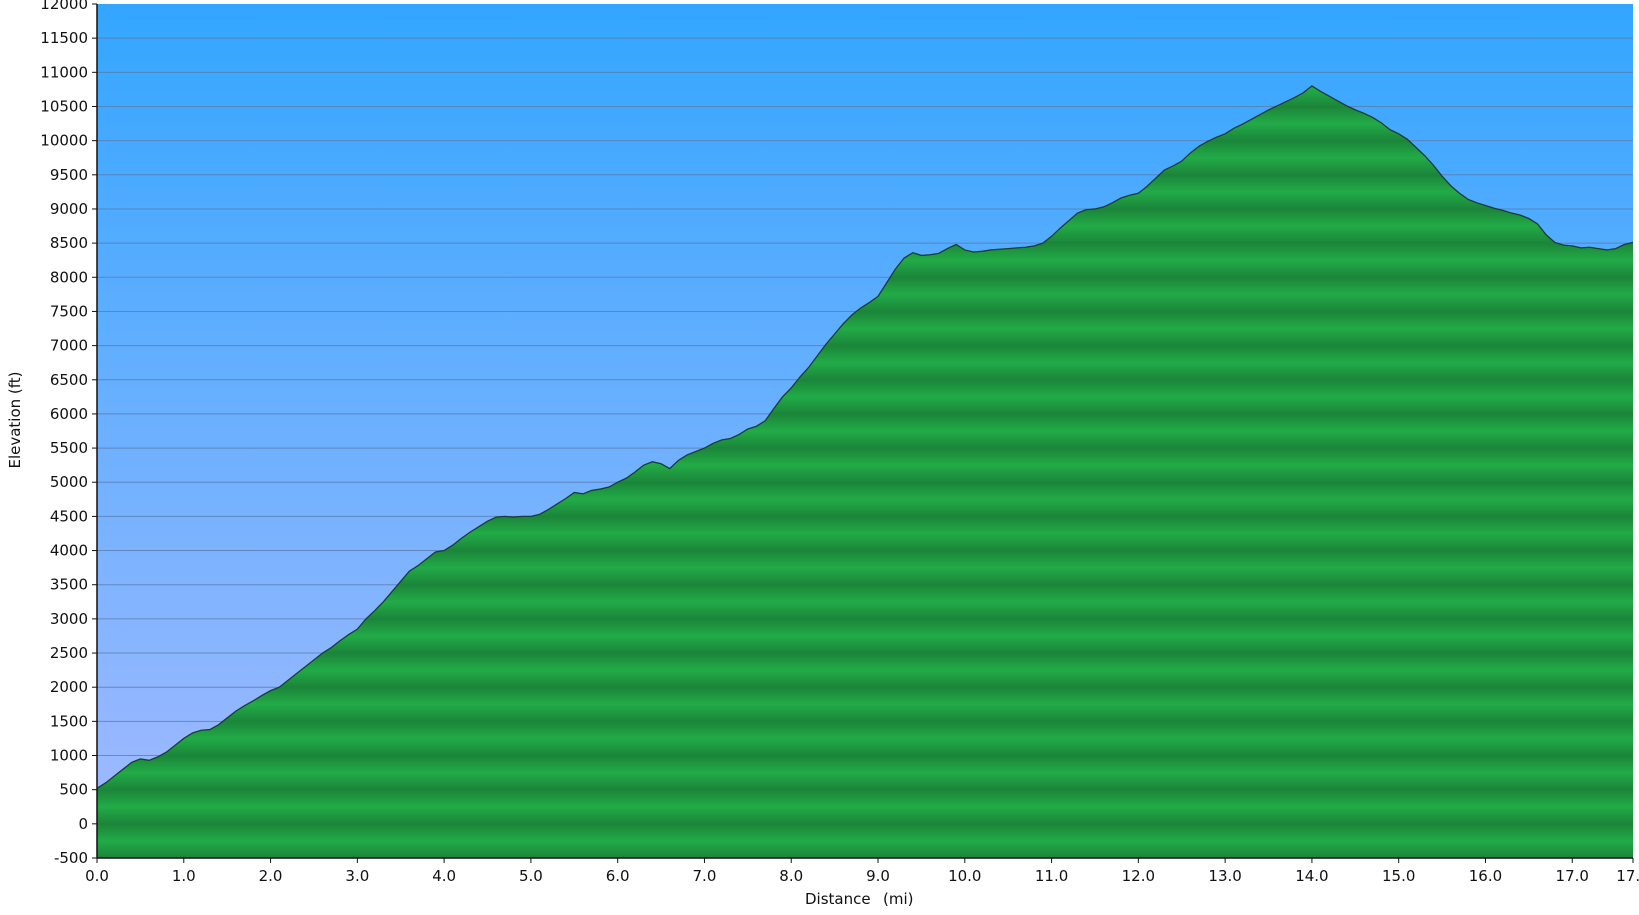 This screenshot has height=915, width=1639. I want to click on x-axis-title: Distance, so click(838, 899).